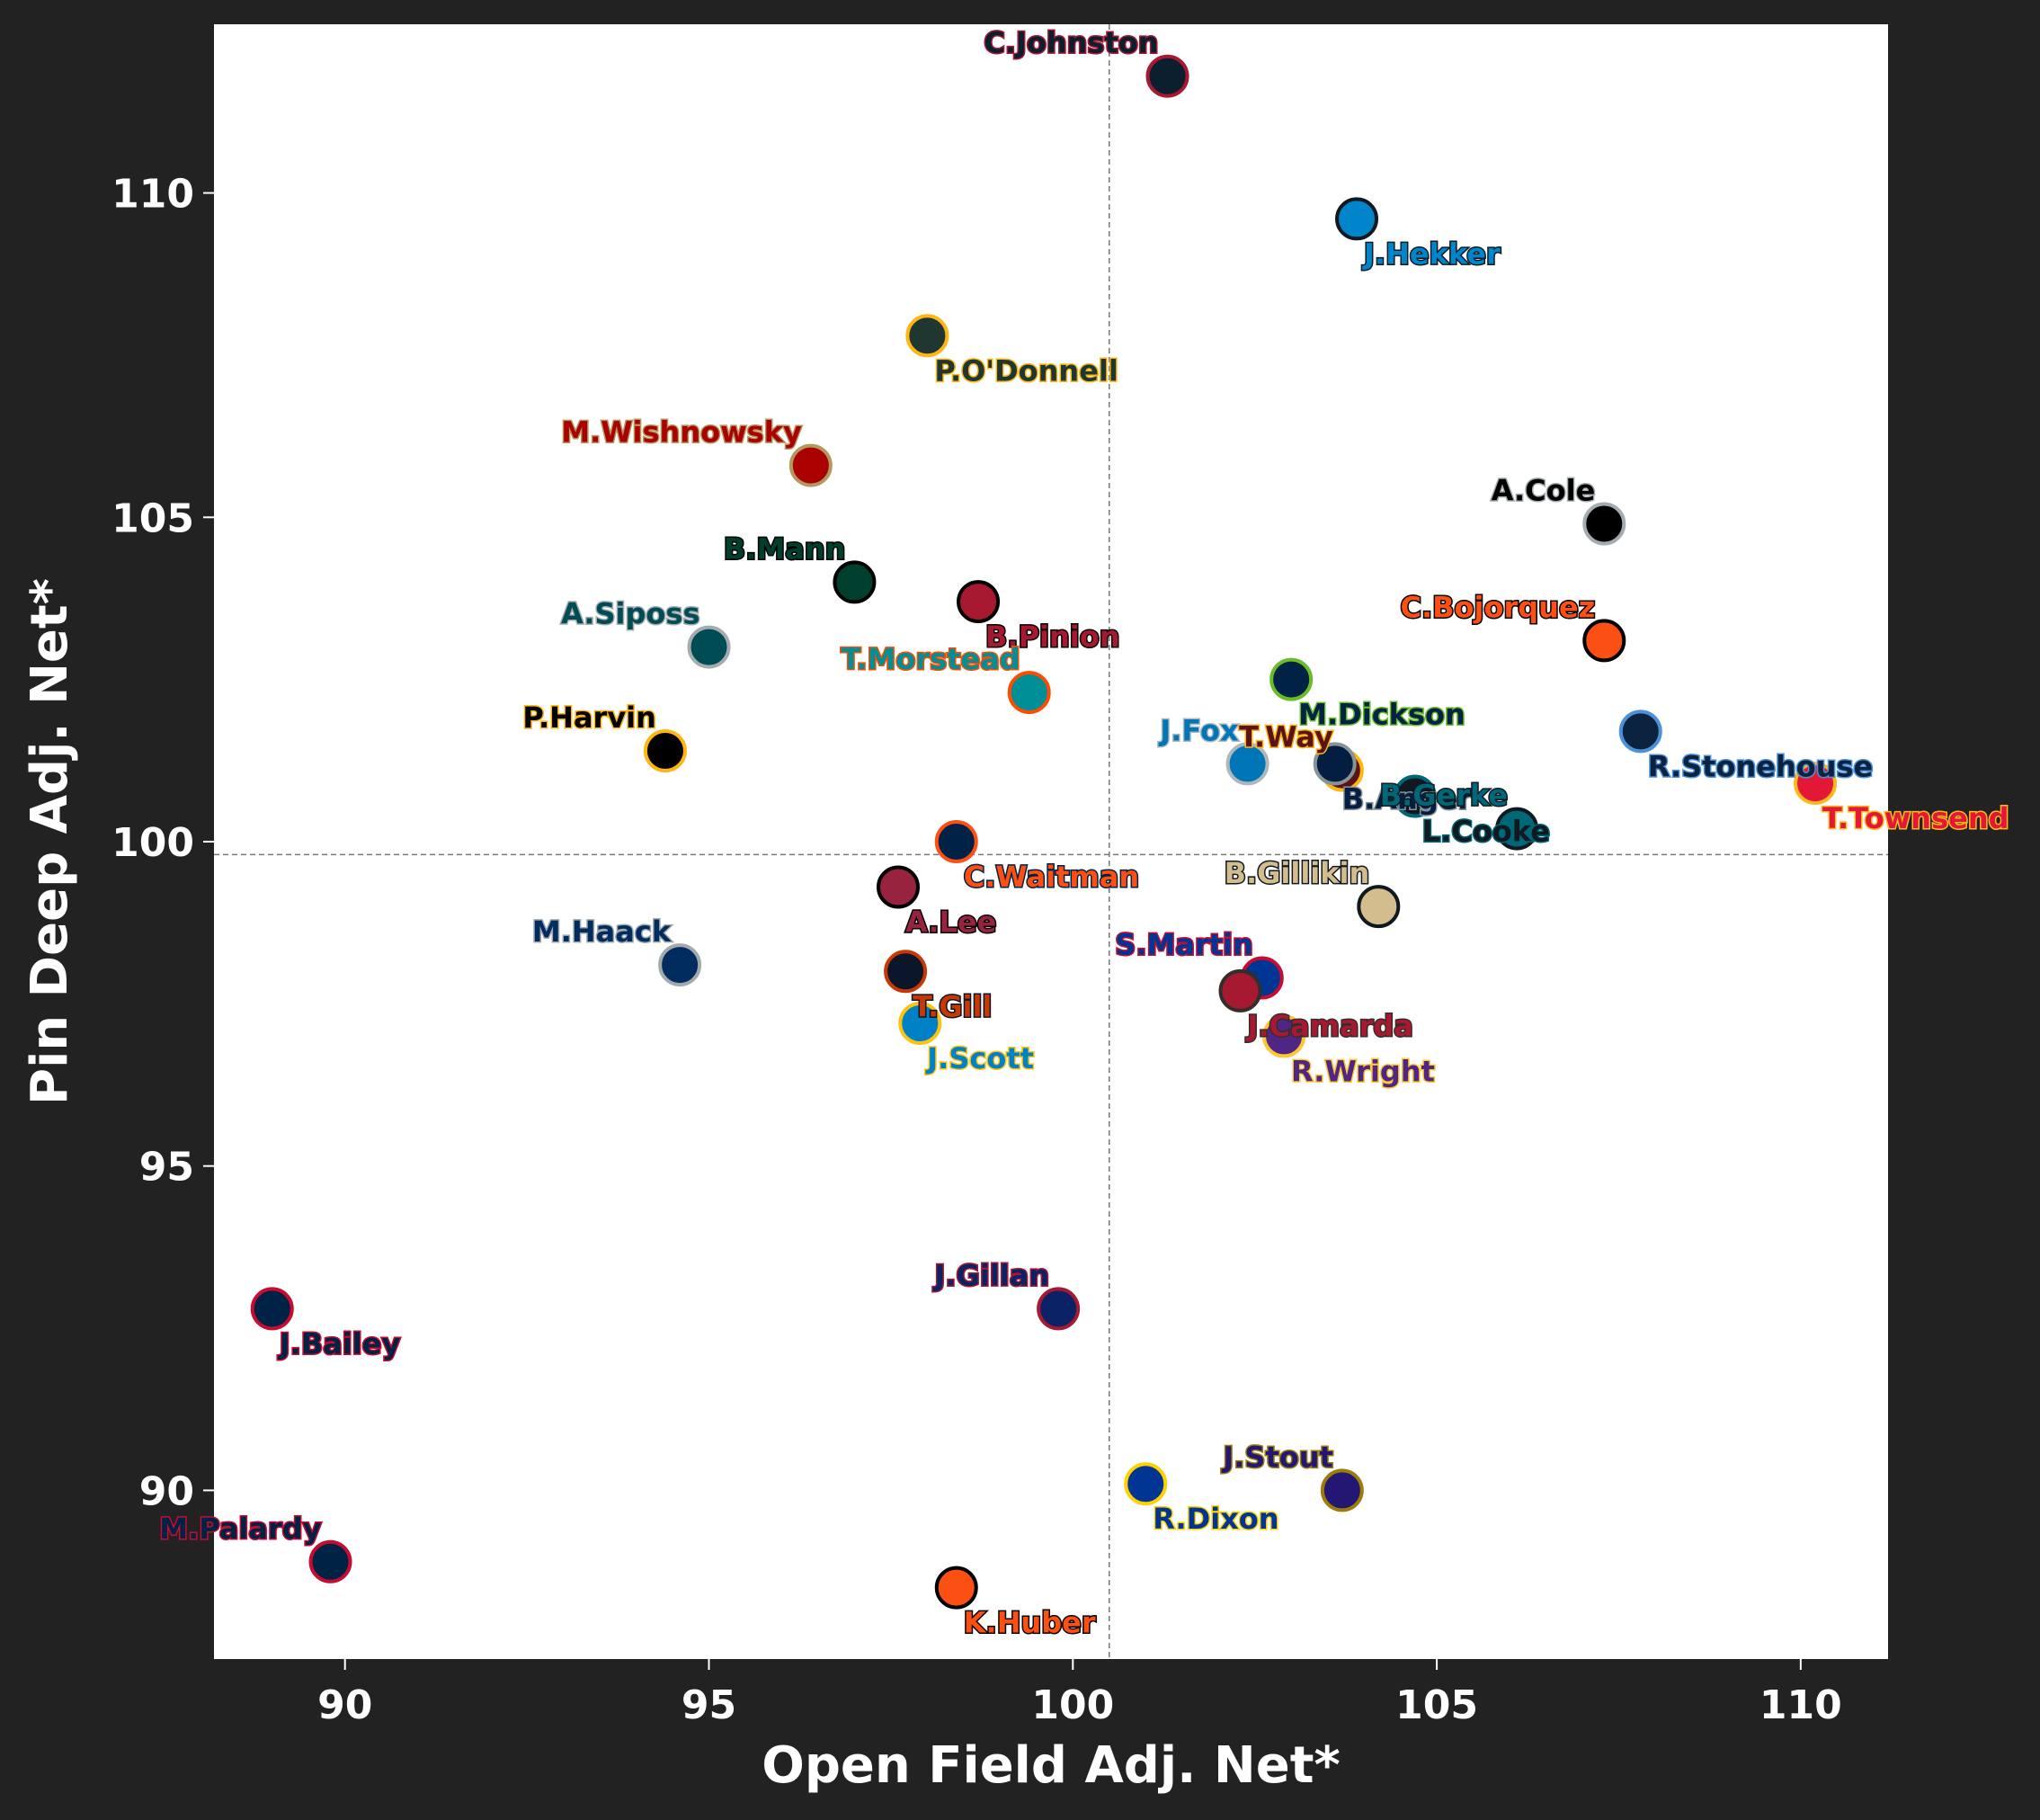 Image resolution: width=2040 pixels, height=1820 pixels. Describe the element at coordinates (785, 549) in the screenshot. I see `label-b-mann: B.Mann` at that location.